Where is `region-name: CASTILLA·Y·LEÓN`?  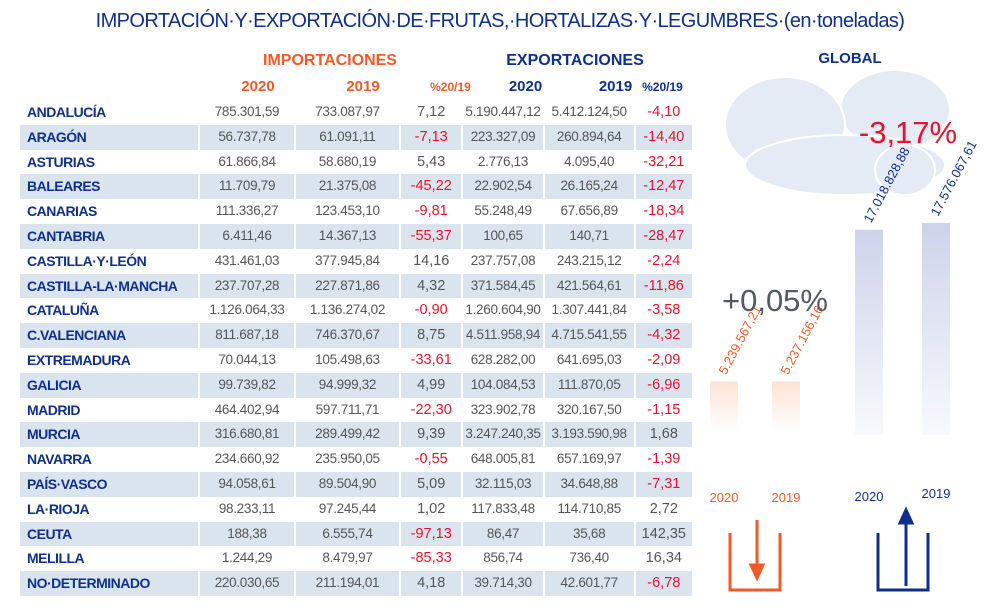
region-name: CASTILLA·Y·LEÓN is located at coordinates (110, 261).